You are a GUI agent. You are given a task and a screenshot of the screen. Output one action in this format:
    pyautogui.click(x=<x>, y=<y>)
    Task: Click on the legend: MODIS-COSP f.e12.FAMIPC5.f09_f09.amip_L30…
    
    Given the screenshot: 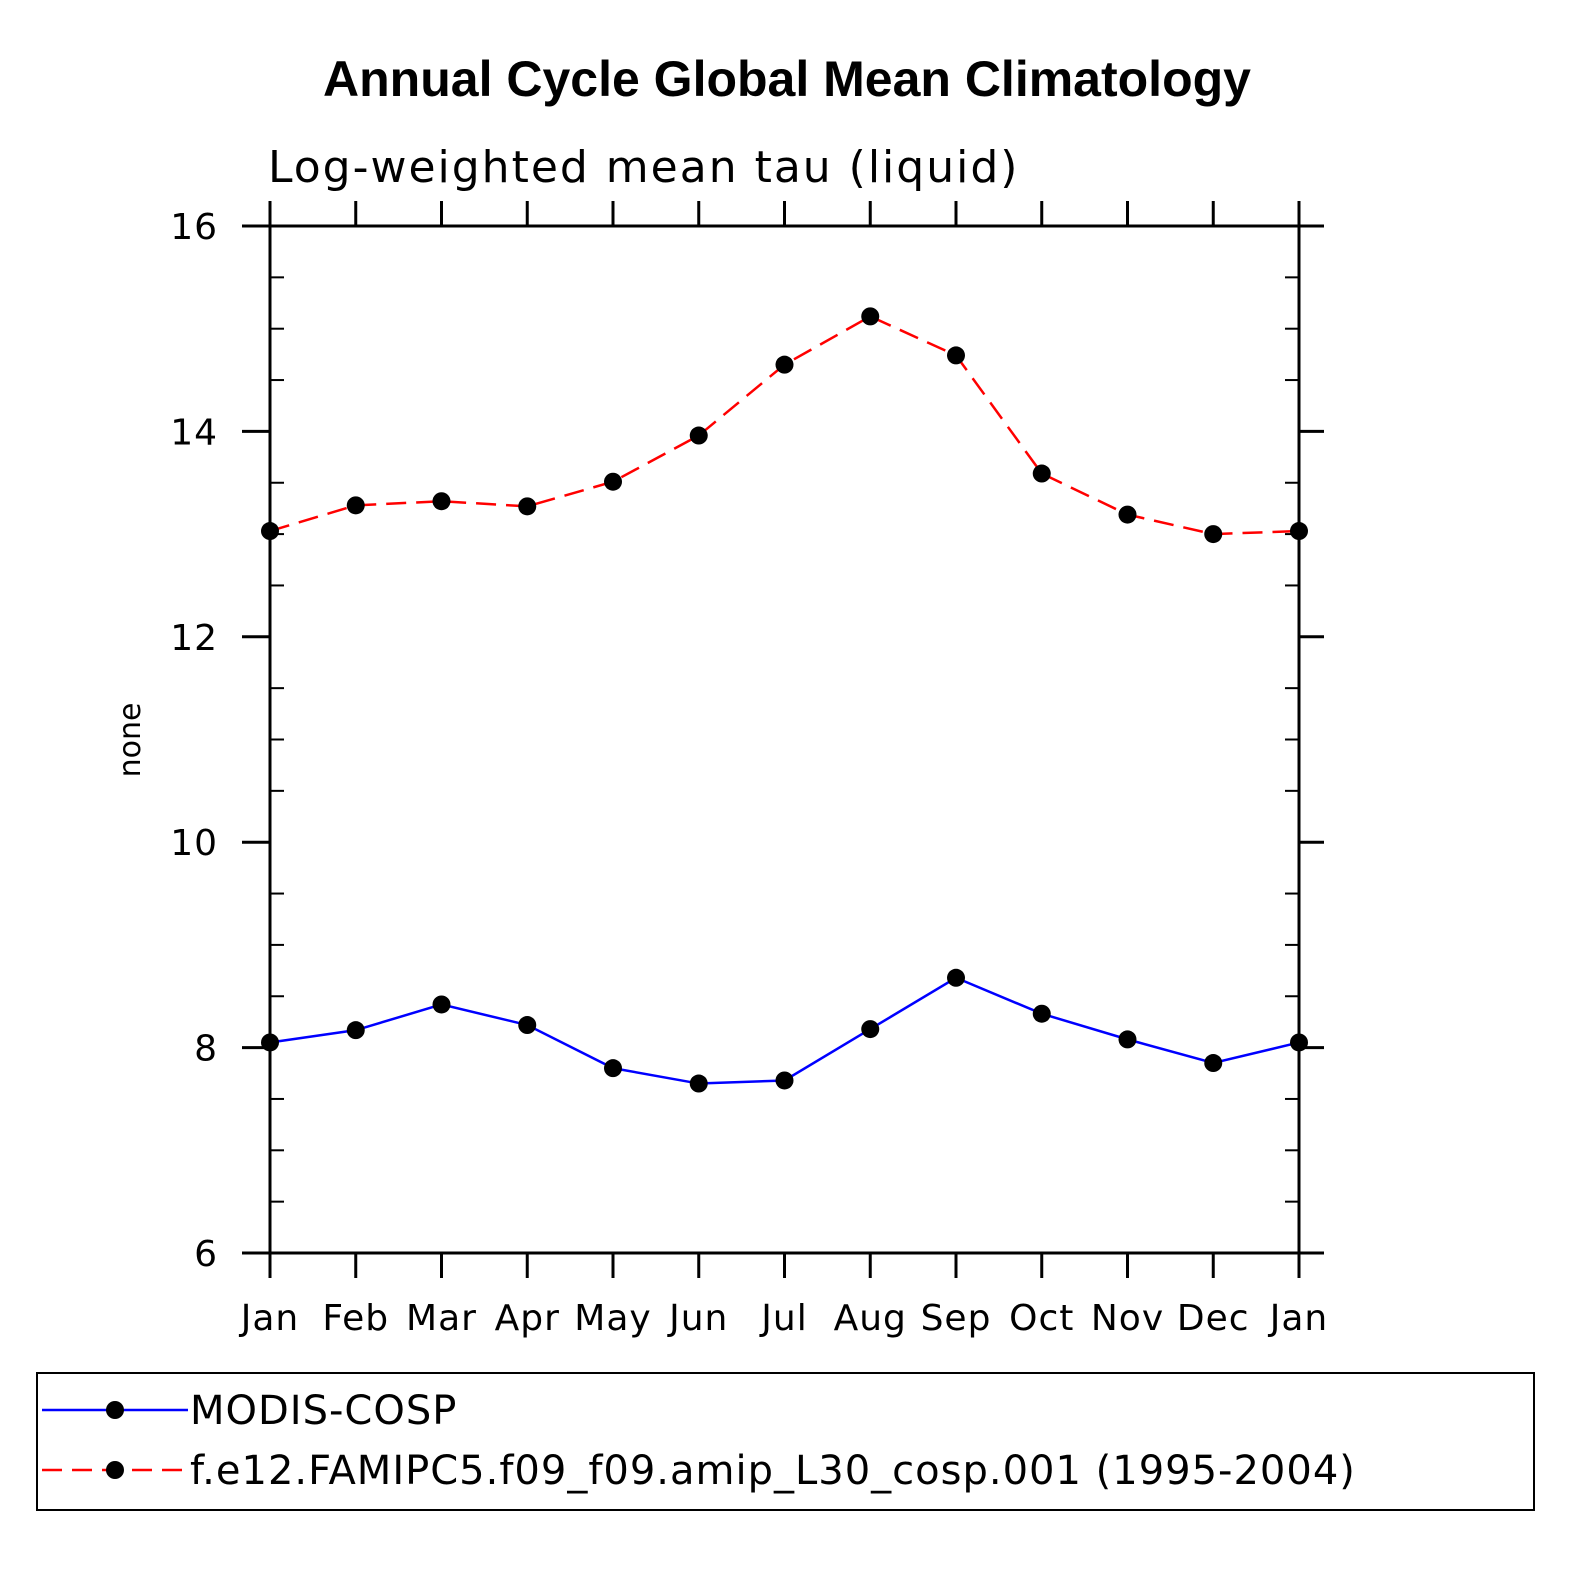 What is the action you would take?
    pyautogui.click(x=699, y=1441)
    